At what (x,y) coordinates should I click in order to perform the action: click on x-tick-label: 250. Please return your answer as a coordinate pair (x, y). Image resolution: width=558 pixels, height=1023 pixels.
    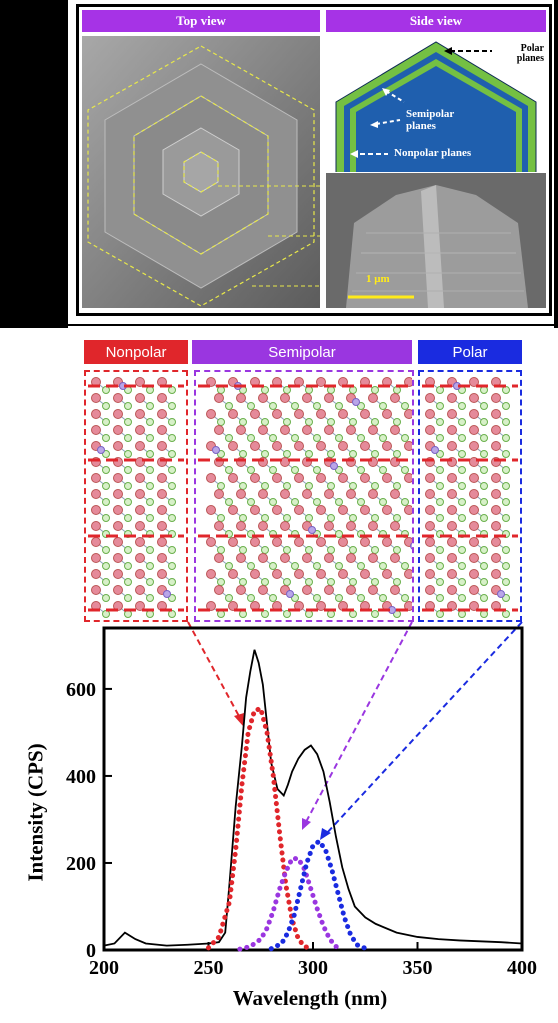
    Looking at the image, I should click on (209, 968).